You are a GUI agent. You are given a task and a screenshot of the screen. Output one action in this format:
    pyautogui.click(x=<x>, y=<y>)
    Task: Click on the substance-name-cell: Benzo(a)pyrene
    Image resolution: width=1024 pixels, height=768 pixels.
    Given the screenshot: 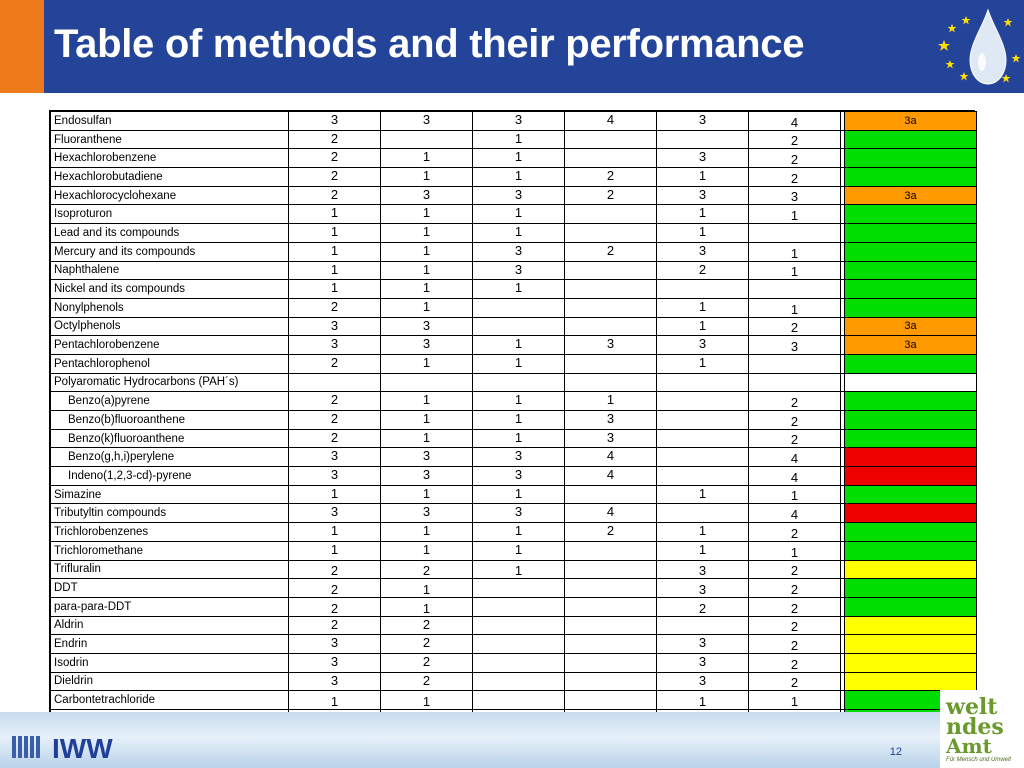 What is the action you would take?
    pyautogui.click(x=169, y=401)
    